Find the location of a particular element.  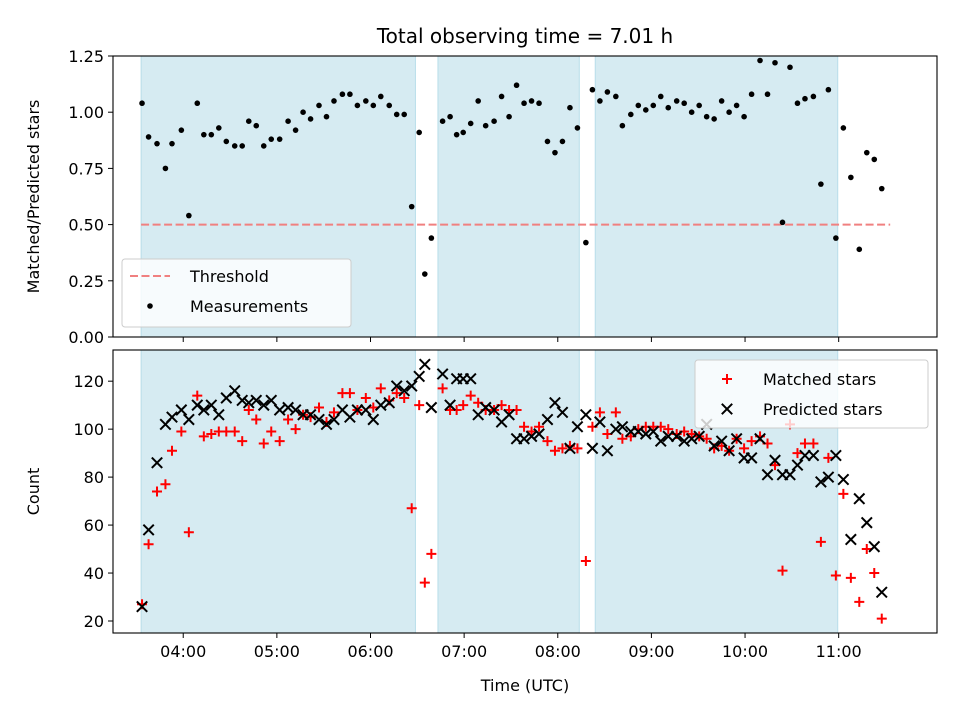

observing-interval-band is located at coordinates (508, 491).